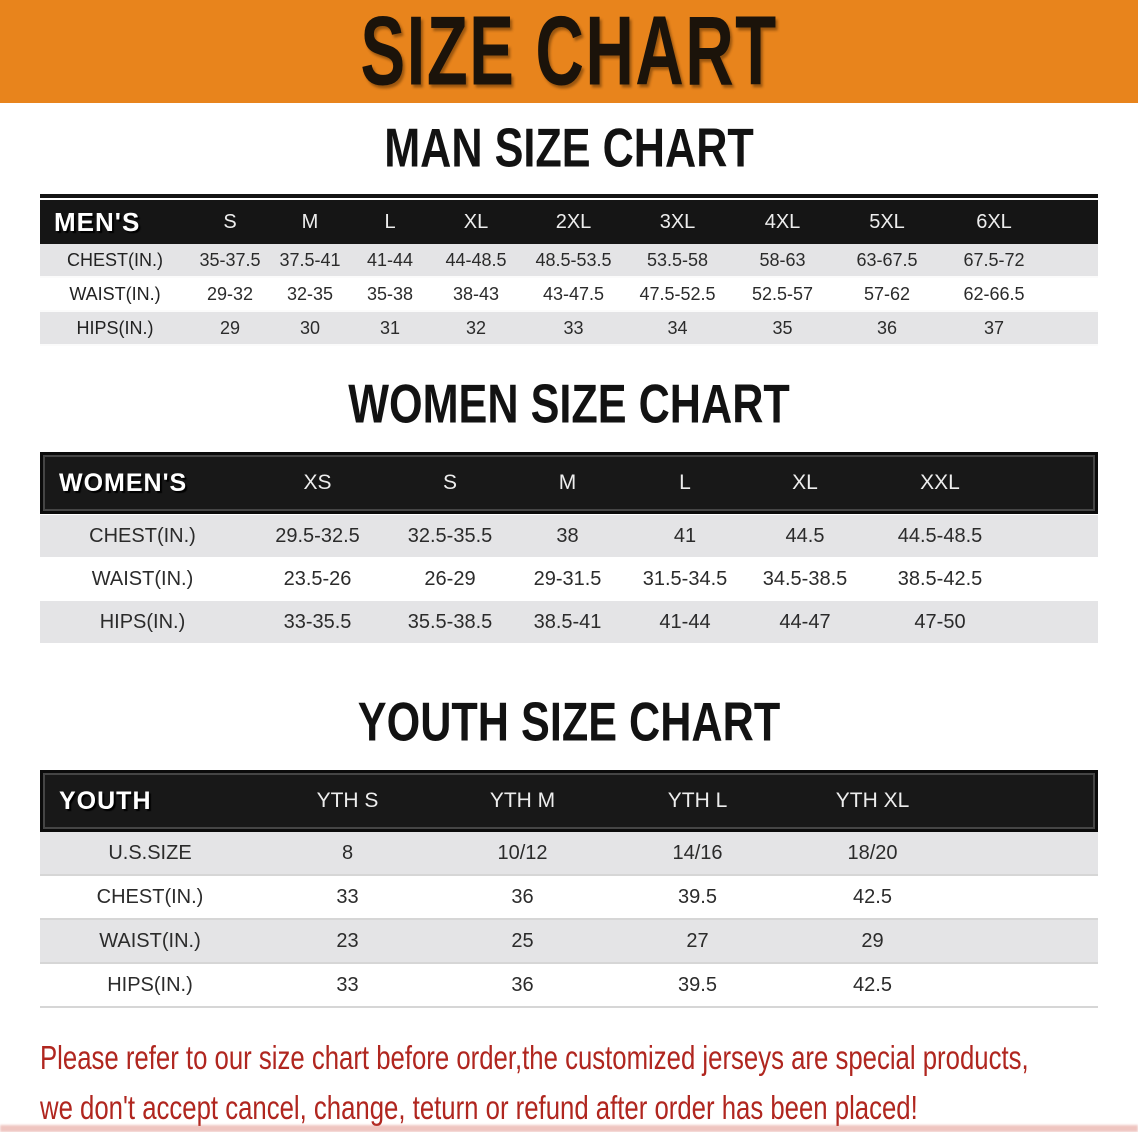 The height and width of the screenshot is (1132, 1138). What do you see at coordinates (230, 259) in the screenshot?
I see `men-chest-value: 35-37.5` at bounding box center [230, 259].